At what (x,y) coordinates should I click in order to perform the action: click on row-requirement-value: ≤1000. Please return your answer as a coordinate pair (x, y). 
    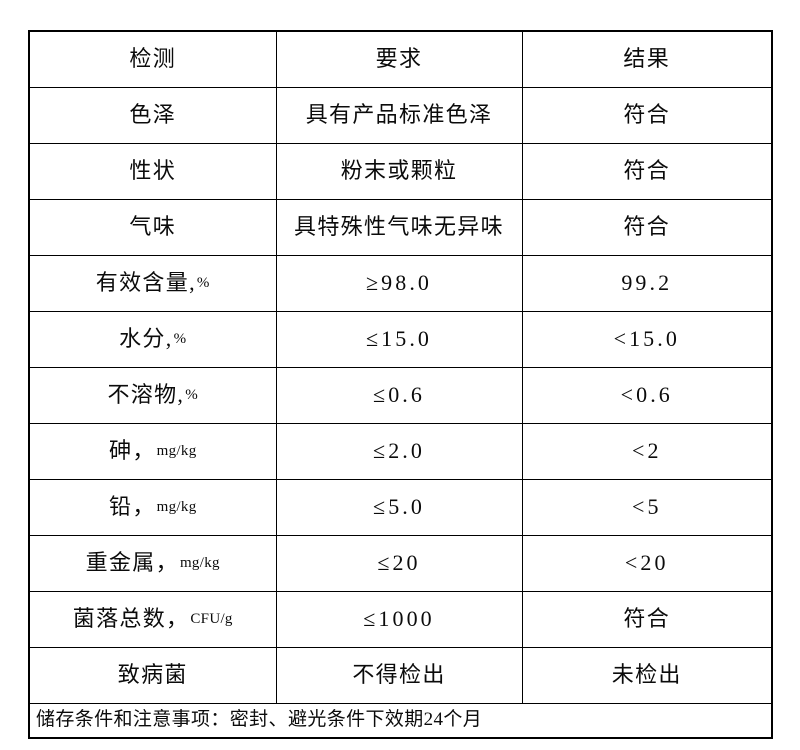
    Looking at the image, I should click on (399, 619).